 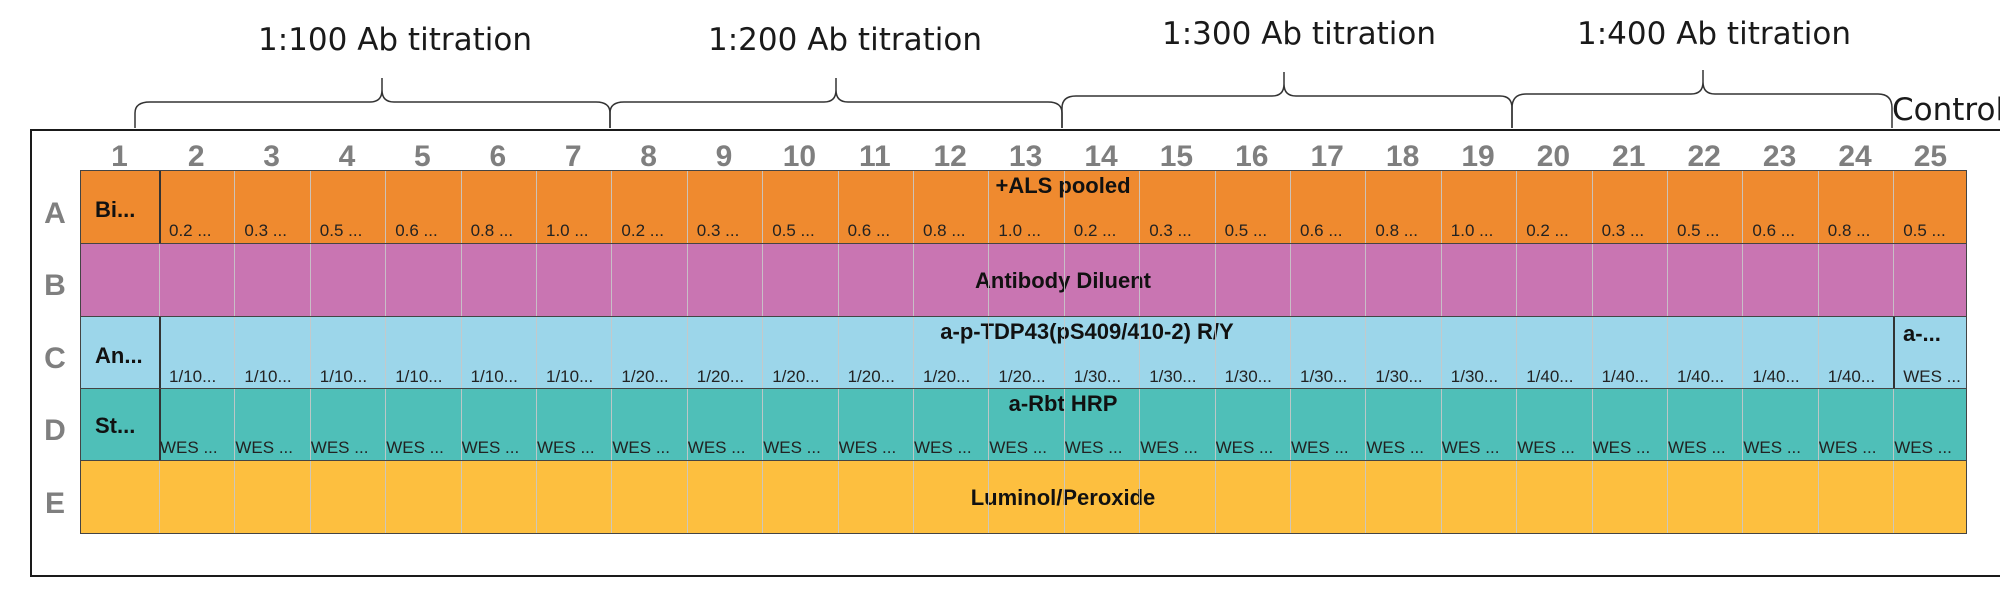 I want to click on group-label-1-100: 1:100 Ab titration, so click(x=395, y=40).